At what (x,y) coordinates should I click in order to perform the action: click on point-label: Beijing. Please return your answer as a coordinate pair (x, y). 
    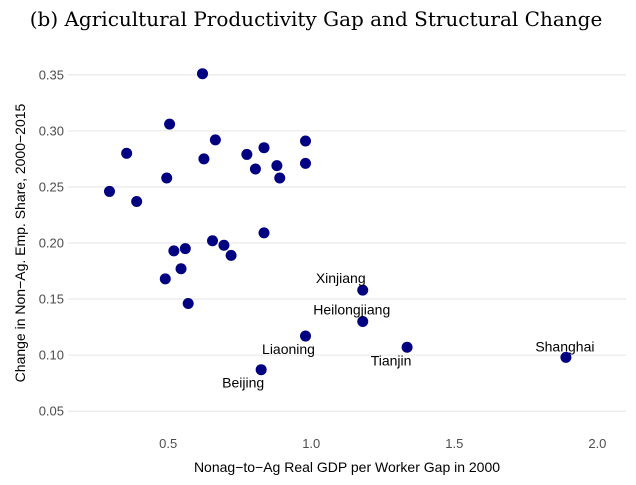
    Looking at the image, I should click on (243, 383).